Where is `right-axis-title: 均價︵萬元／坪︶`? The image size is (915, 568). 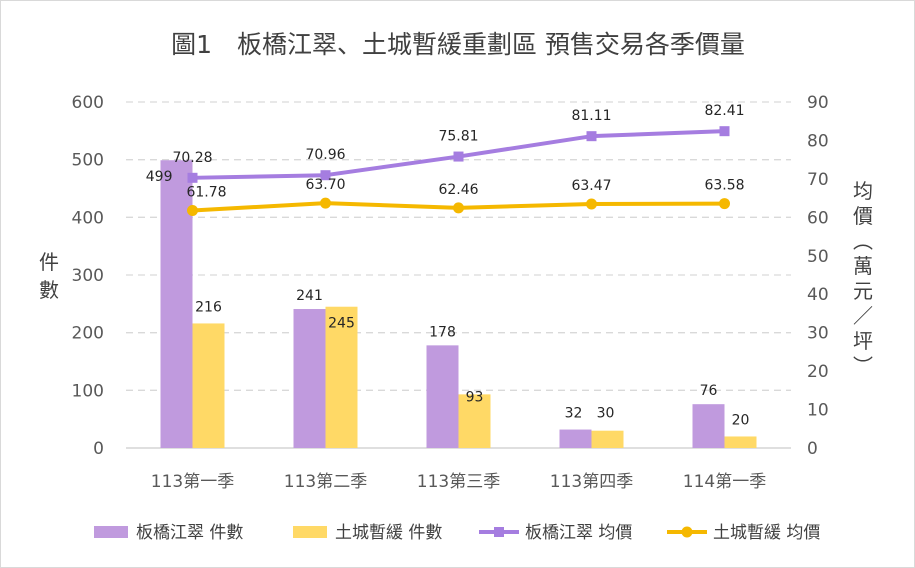
right-axis-title: 均價︵萬元／坪︶ is located at coordinates (863, 278).